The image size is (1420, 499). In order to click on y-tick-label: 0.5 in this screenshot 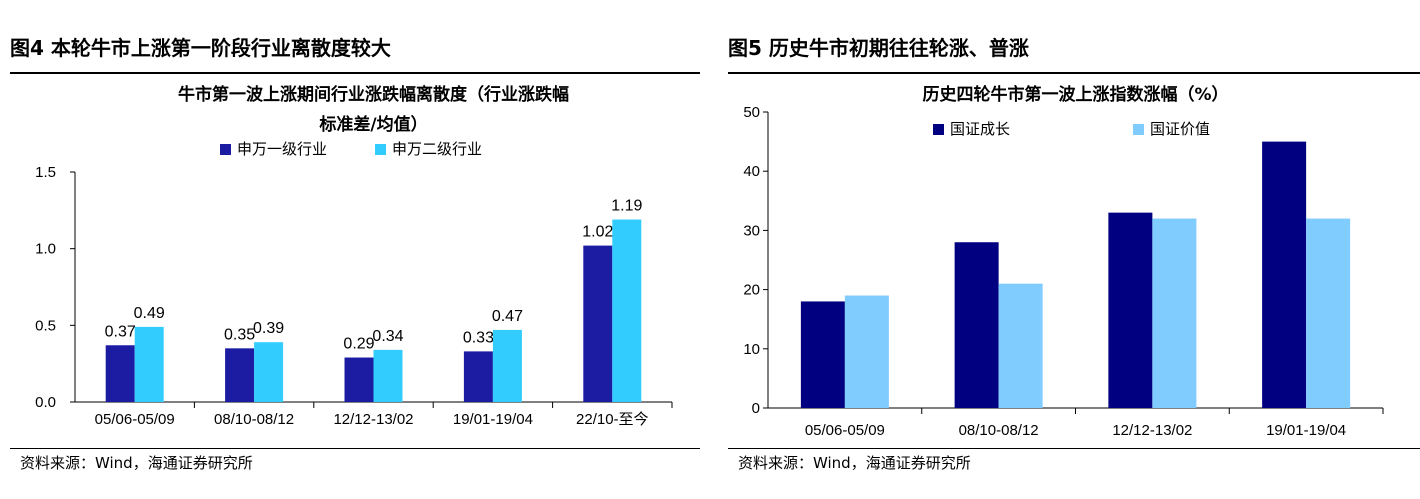, I will do `click(45, 325)`.